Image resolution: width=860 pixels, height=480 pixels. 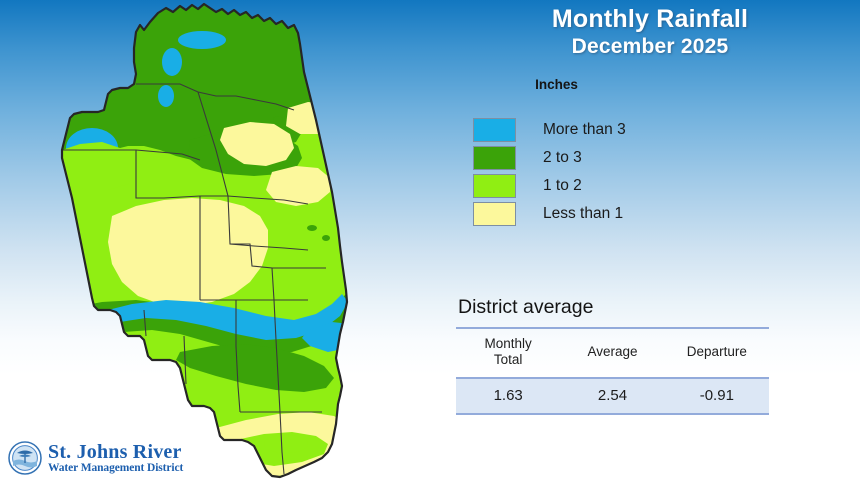 I want to click on table-row: 1.63 2.54 -0.91, so click(x=612, y=396).